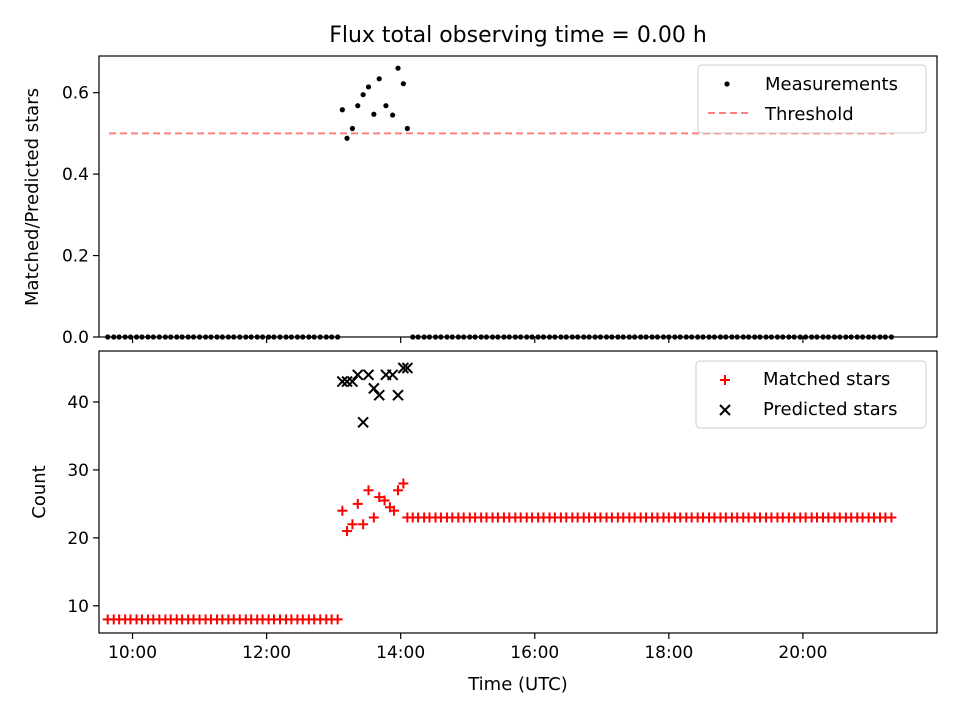 The width and height of the screenshot is (960, 720). Describe the element at coordinates (78, 471) in the screenshot. I see `bottom-y-tick-label: 30` at that location.